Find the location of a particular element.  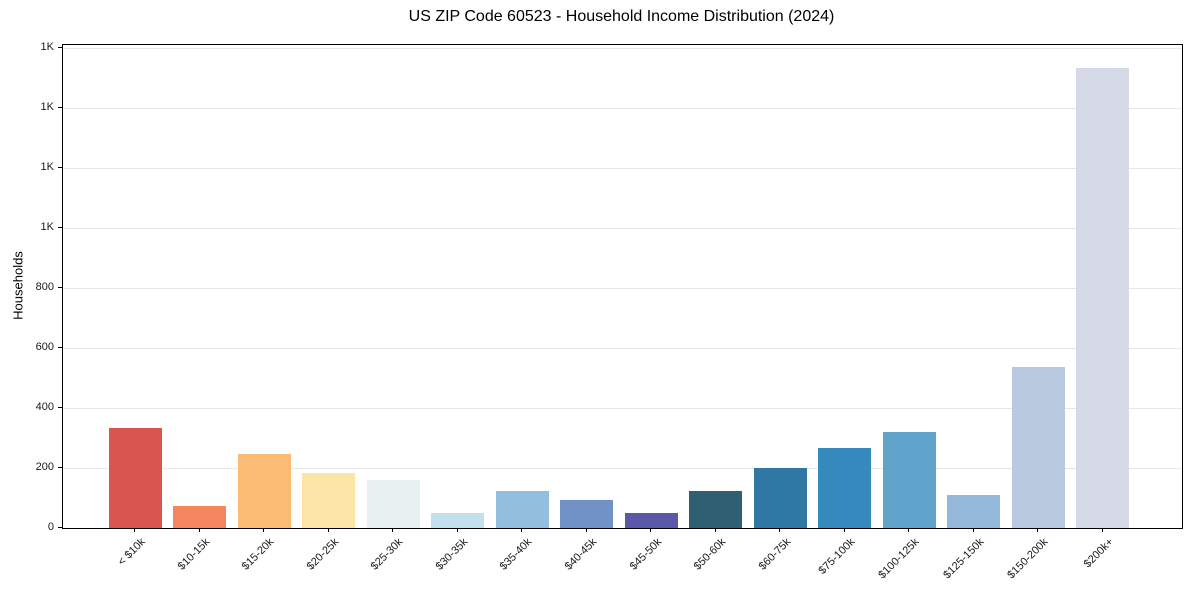

x-tick-label: $45-50k is located at coordinates (645, 554).